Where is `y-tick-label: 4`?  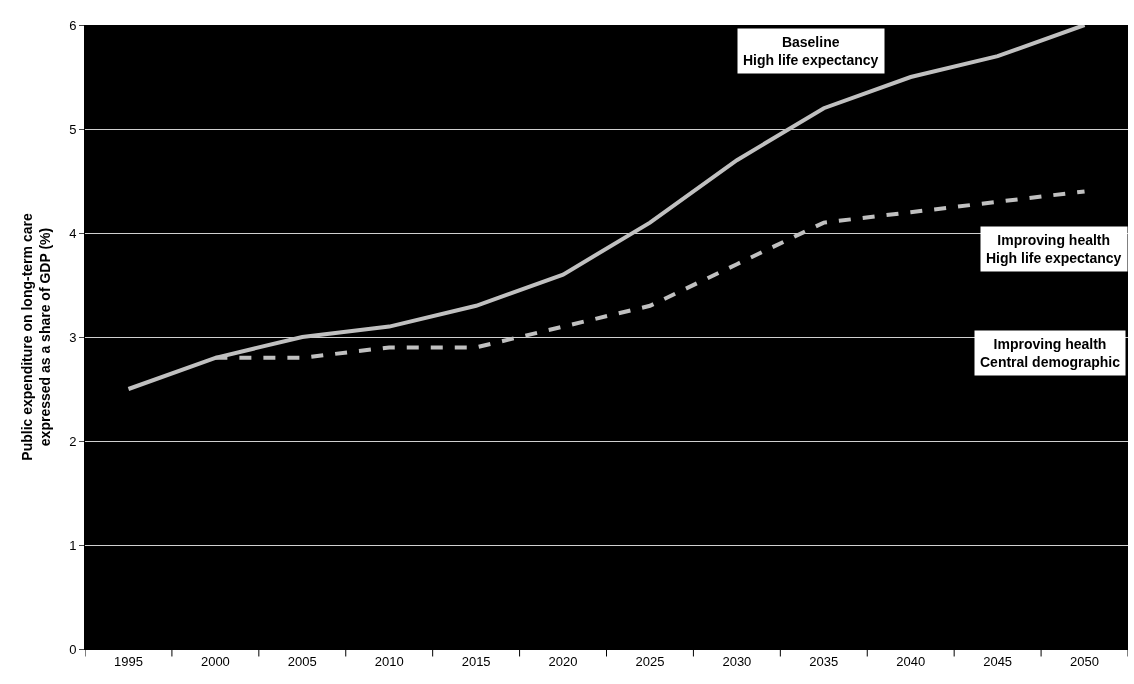 y-tick-label: 4 is located at coordinates (73, 233).